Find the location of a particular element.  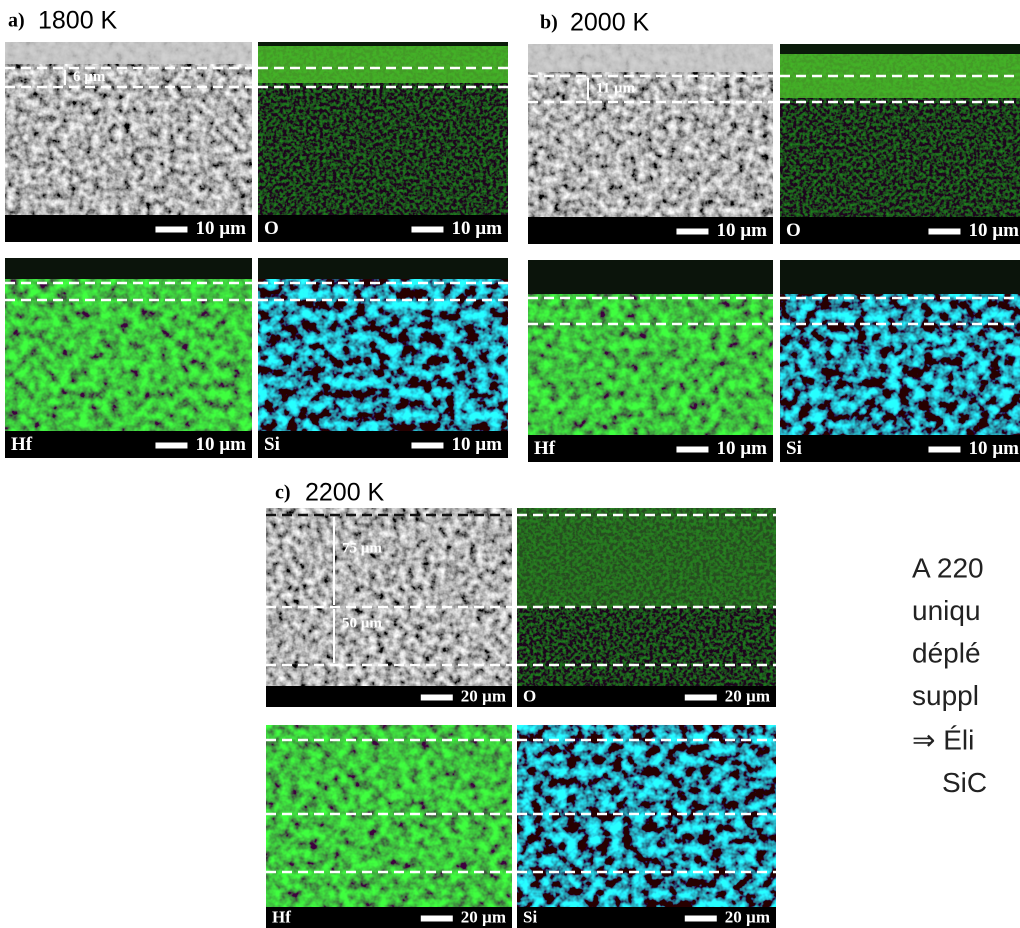

micrograph-sem: 20 µm 75 µm 50 µm is located at coordinates (389, 607).